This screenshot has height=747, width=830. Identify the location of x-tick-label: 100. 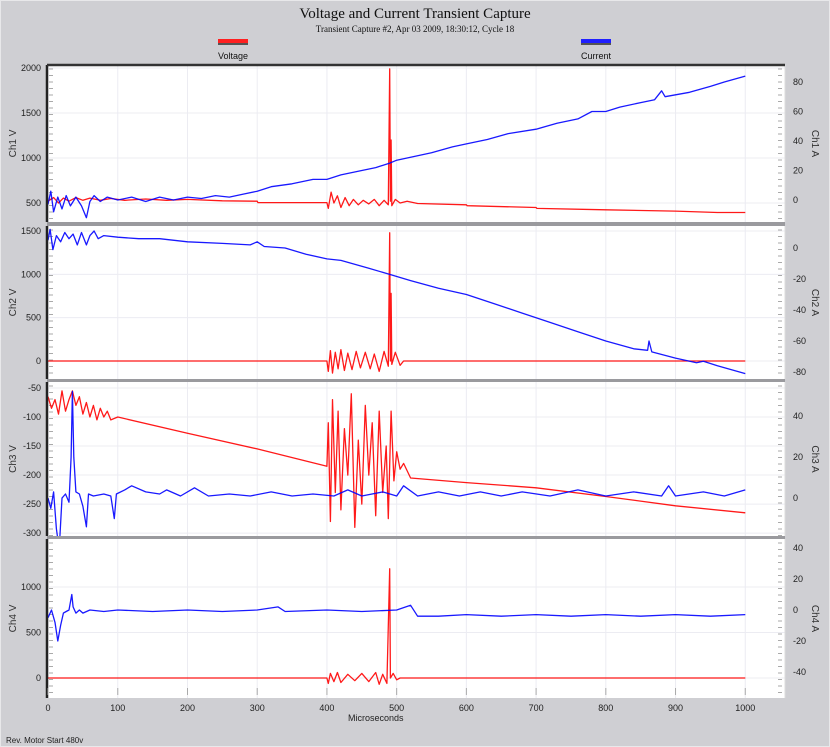
(117, 708).